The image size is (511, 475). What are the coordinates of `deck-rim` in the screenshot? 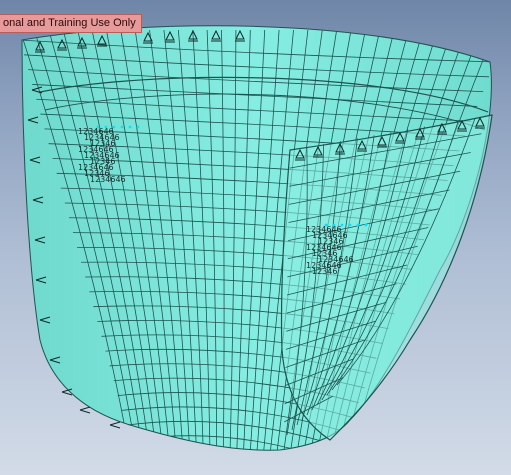 It's located at (264, 103).